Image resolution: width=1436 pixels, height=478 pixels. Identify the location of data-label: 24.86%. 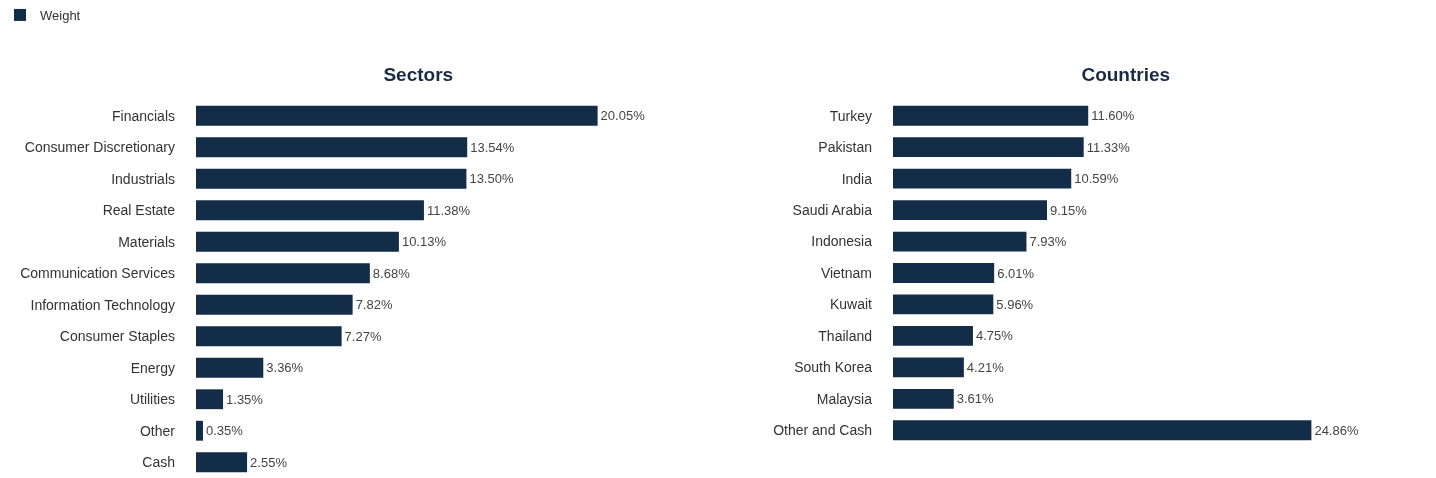
(1336, 430).